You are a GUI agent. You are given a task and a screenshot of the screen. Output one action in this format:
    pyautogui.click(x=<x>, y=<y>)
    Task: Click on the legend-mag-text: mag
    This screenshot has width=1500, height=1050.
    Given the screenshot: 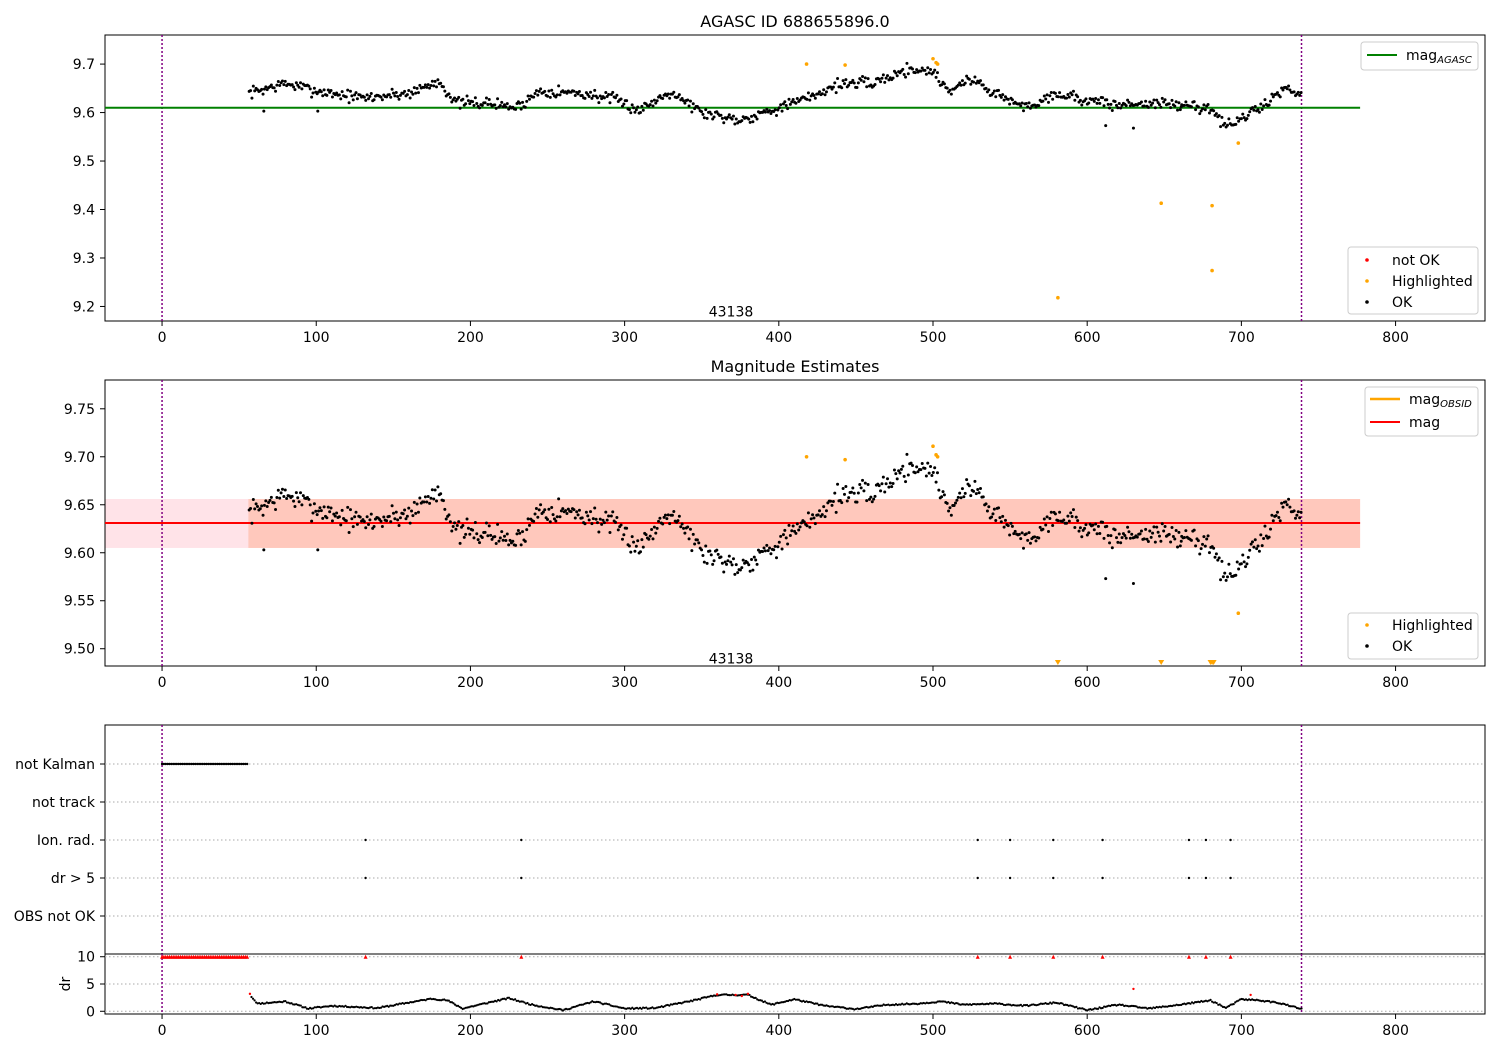 What is the action you would take?
    pyautogui.click(x=1421, y=56)
    